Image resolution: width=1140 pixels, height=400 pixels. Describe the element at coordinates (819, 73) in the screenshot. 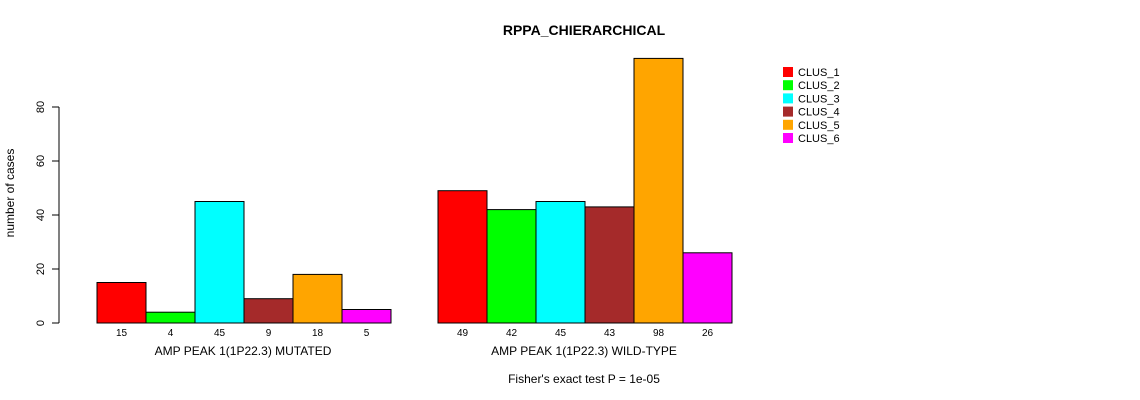

I see `legend-label-clus-1: CLUS_1` at that location.